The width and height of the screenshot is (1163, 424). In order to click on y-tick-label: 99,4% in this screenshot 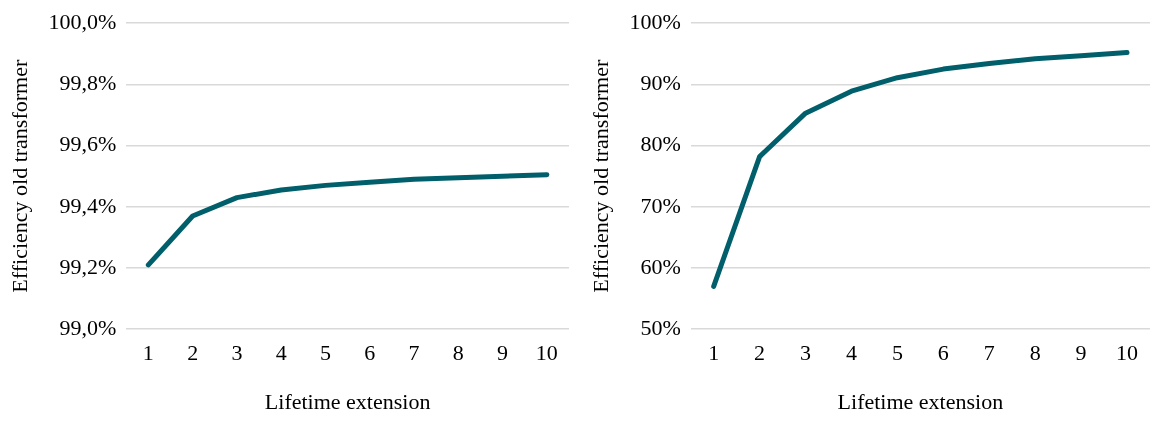, I will do `click(88, 205)`.